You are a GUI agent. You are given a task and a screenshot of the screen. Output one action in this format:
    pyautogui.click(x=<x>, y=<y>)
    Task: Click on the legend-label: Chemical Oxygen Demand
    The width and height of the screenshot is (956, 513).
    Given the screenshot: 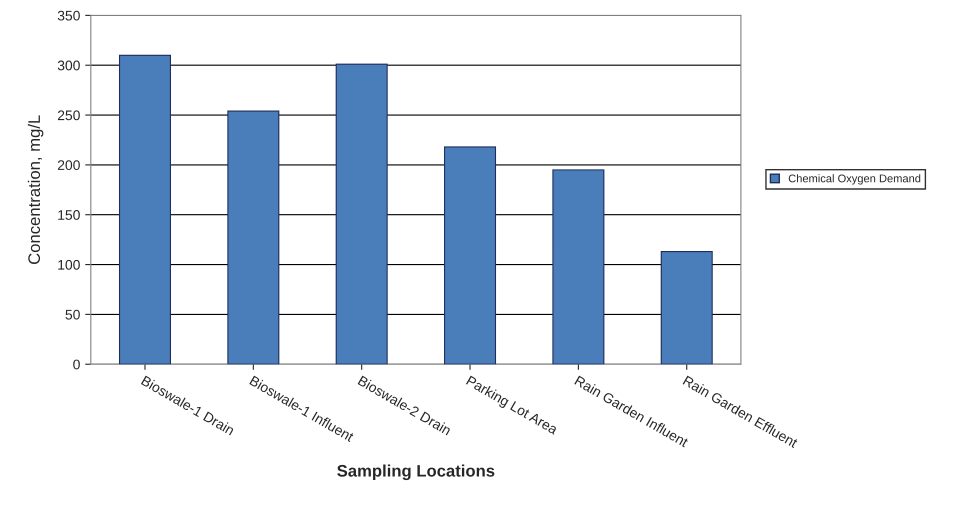 What is the action you would take?
    pyautogui.click(x=854, y=179)
    